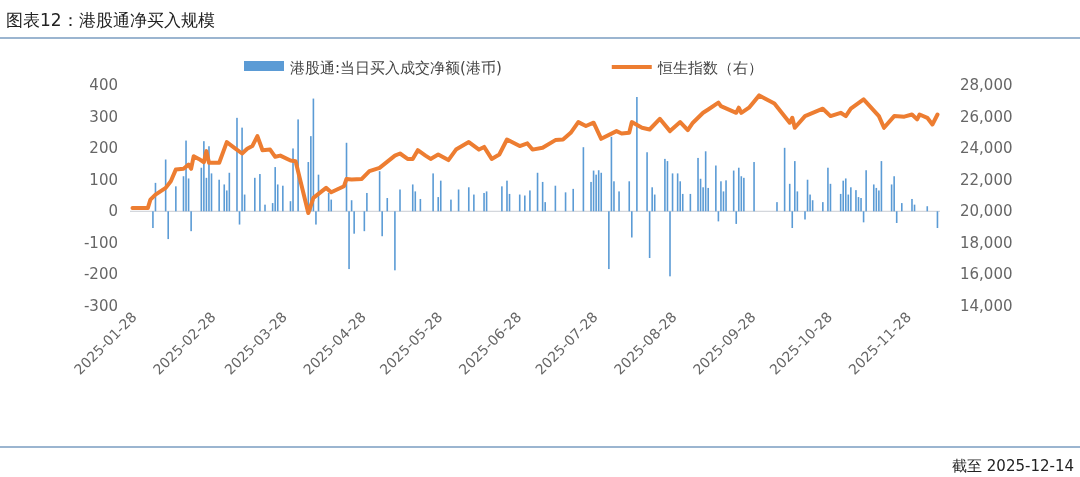 The height and width of the screenshot is (477, 1080). Describe the element at coordinates (103, 179) in the screenshot. I see `y-tick-label: 100` at that location.